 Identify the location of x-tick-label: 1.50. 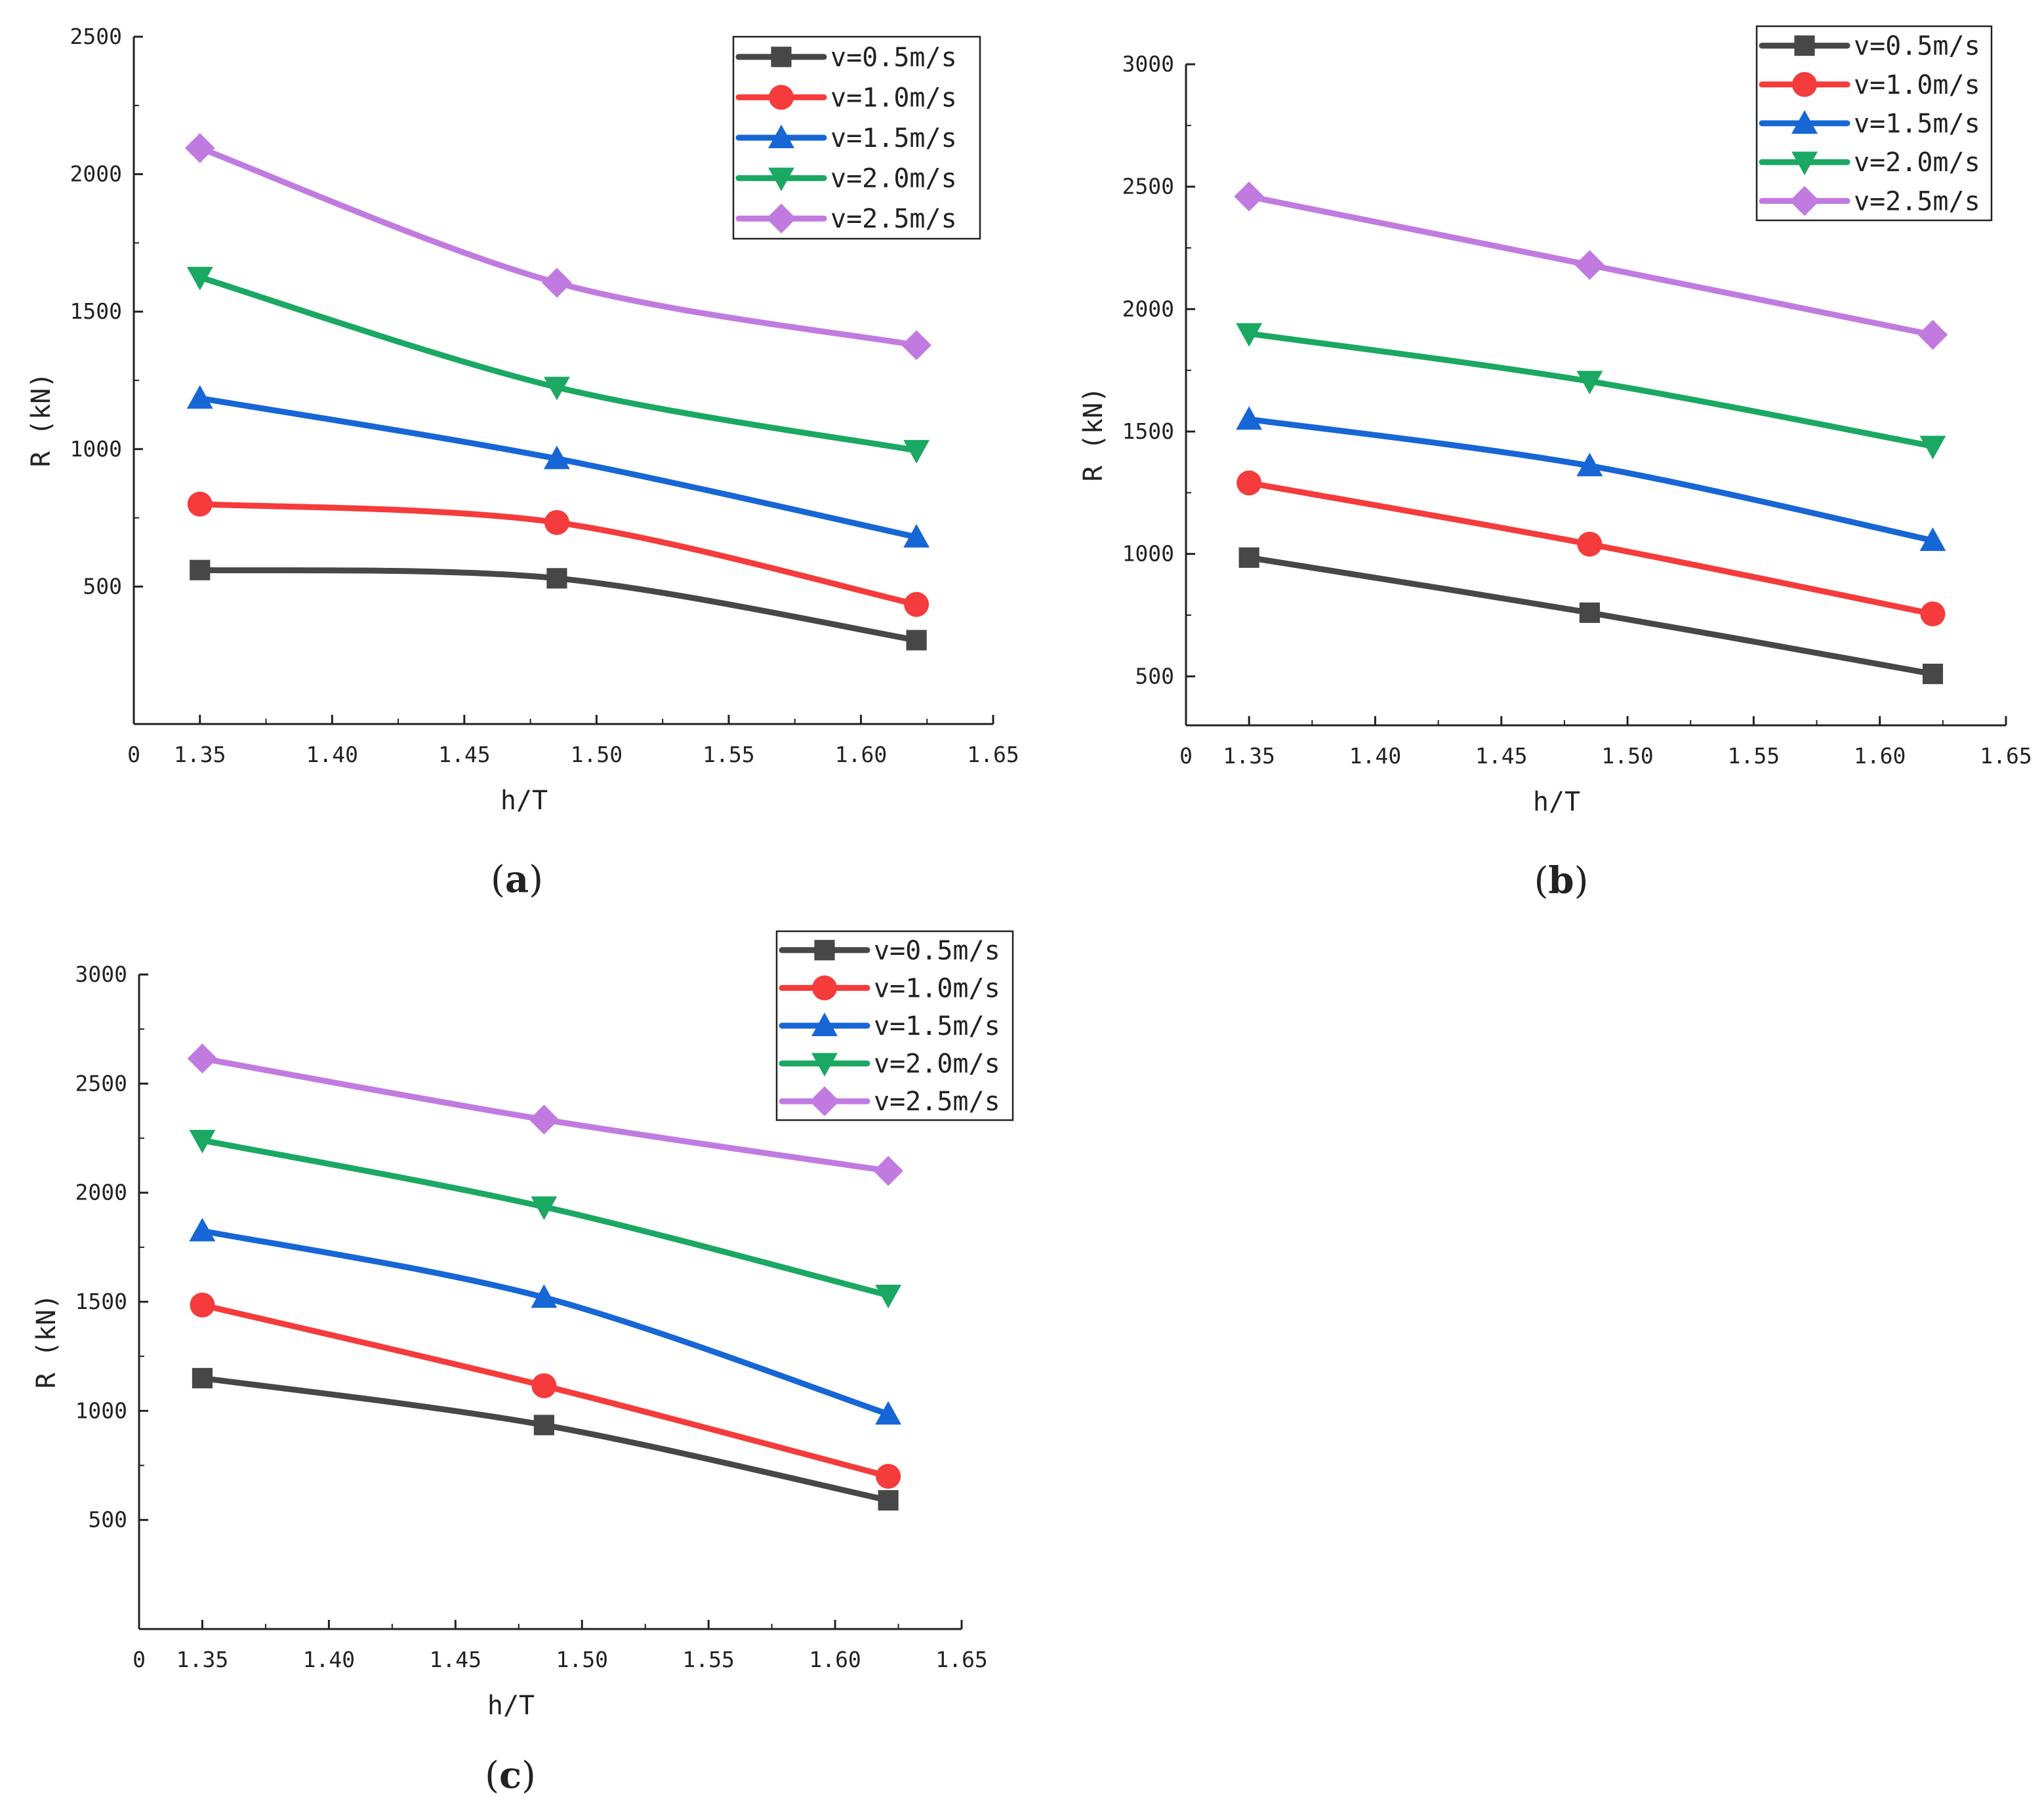
(597, 754).